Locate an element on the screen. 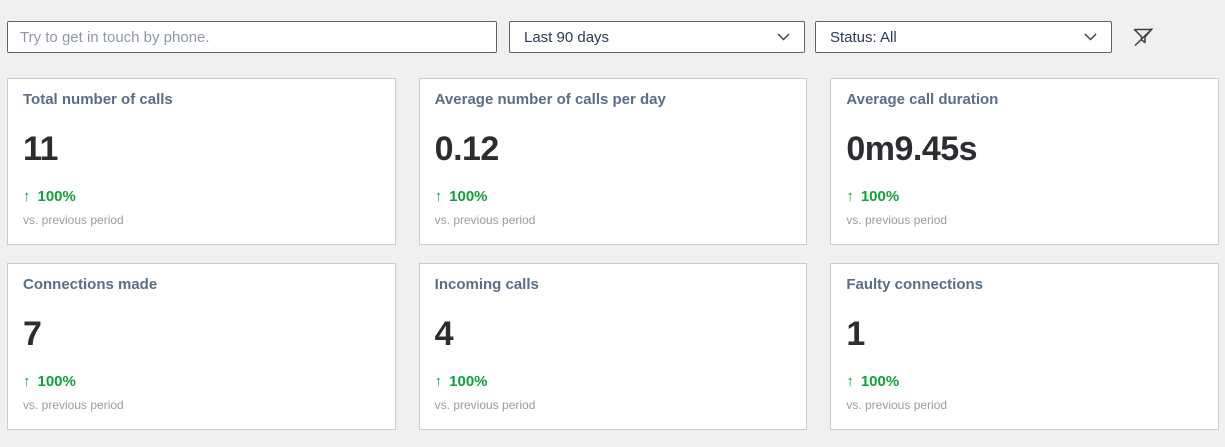 This screenshot has width=1225, height=447. card-title: Average call duration is located at coordinates (922, 99).